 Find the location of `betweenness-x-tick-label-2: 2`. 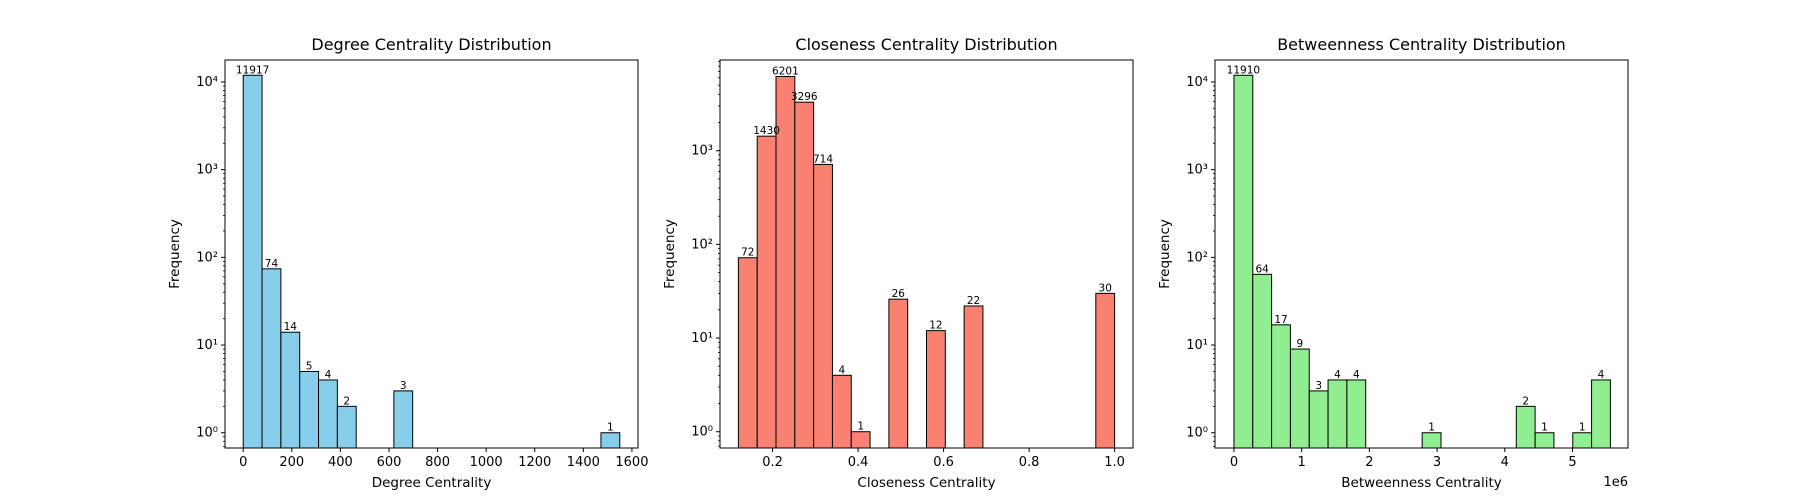

betweenness-x-tick-label-2: 2 is located at coordinates (1369, 462).